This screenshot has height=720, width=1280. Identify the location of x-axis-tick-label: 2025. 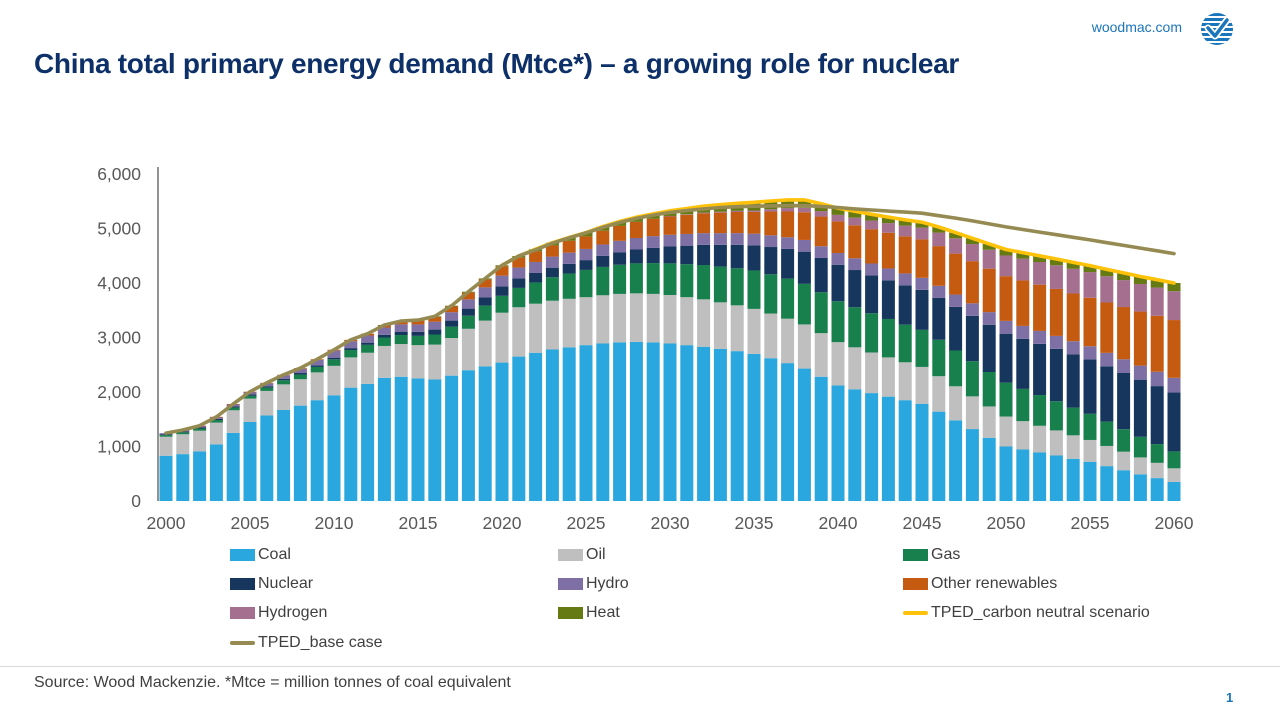
(586, 523).